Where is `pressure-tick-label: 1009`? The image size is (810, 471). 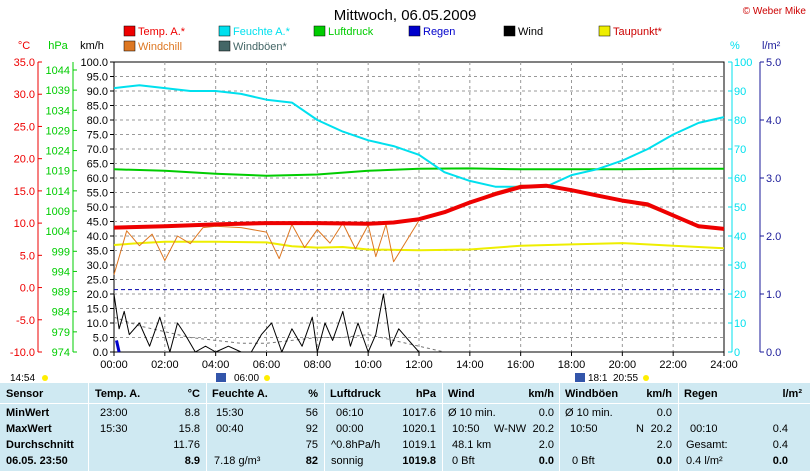 pressure-tick-label: 1009 is located at coordinates (58, 212).